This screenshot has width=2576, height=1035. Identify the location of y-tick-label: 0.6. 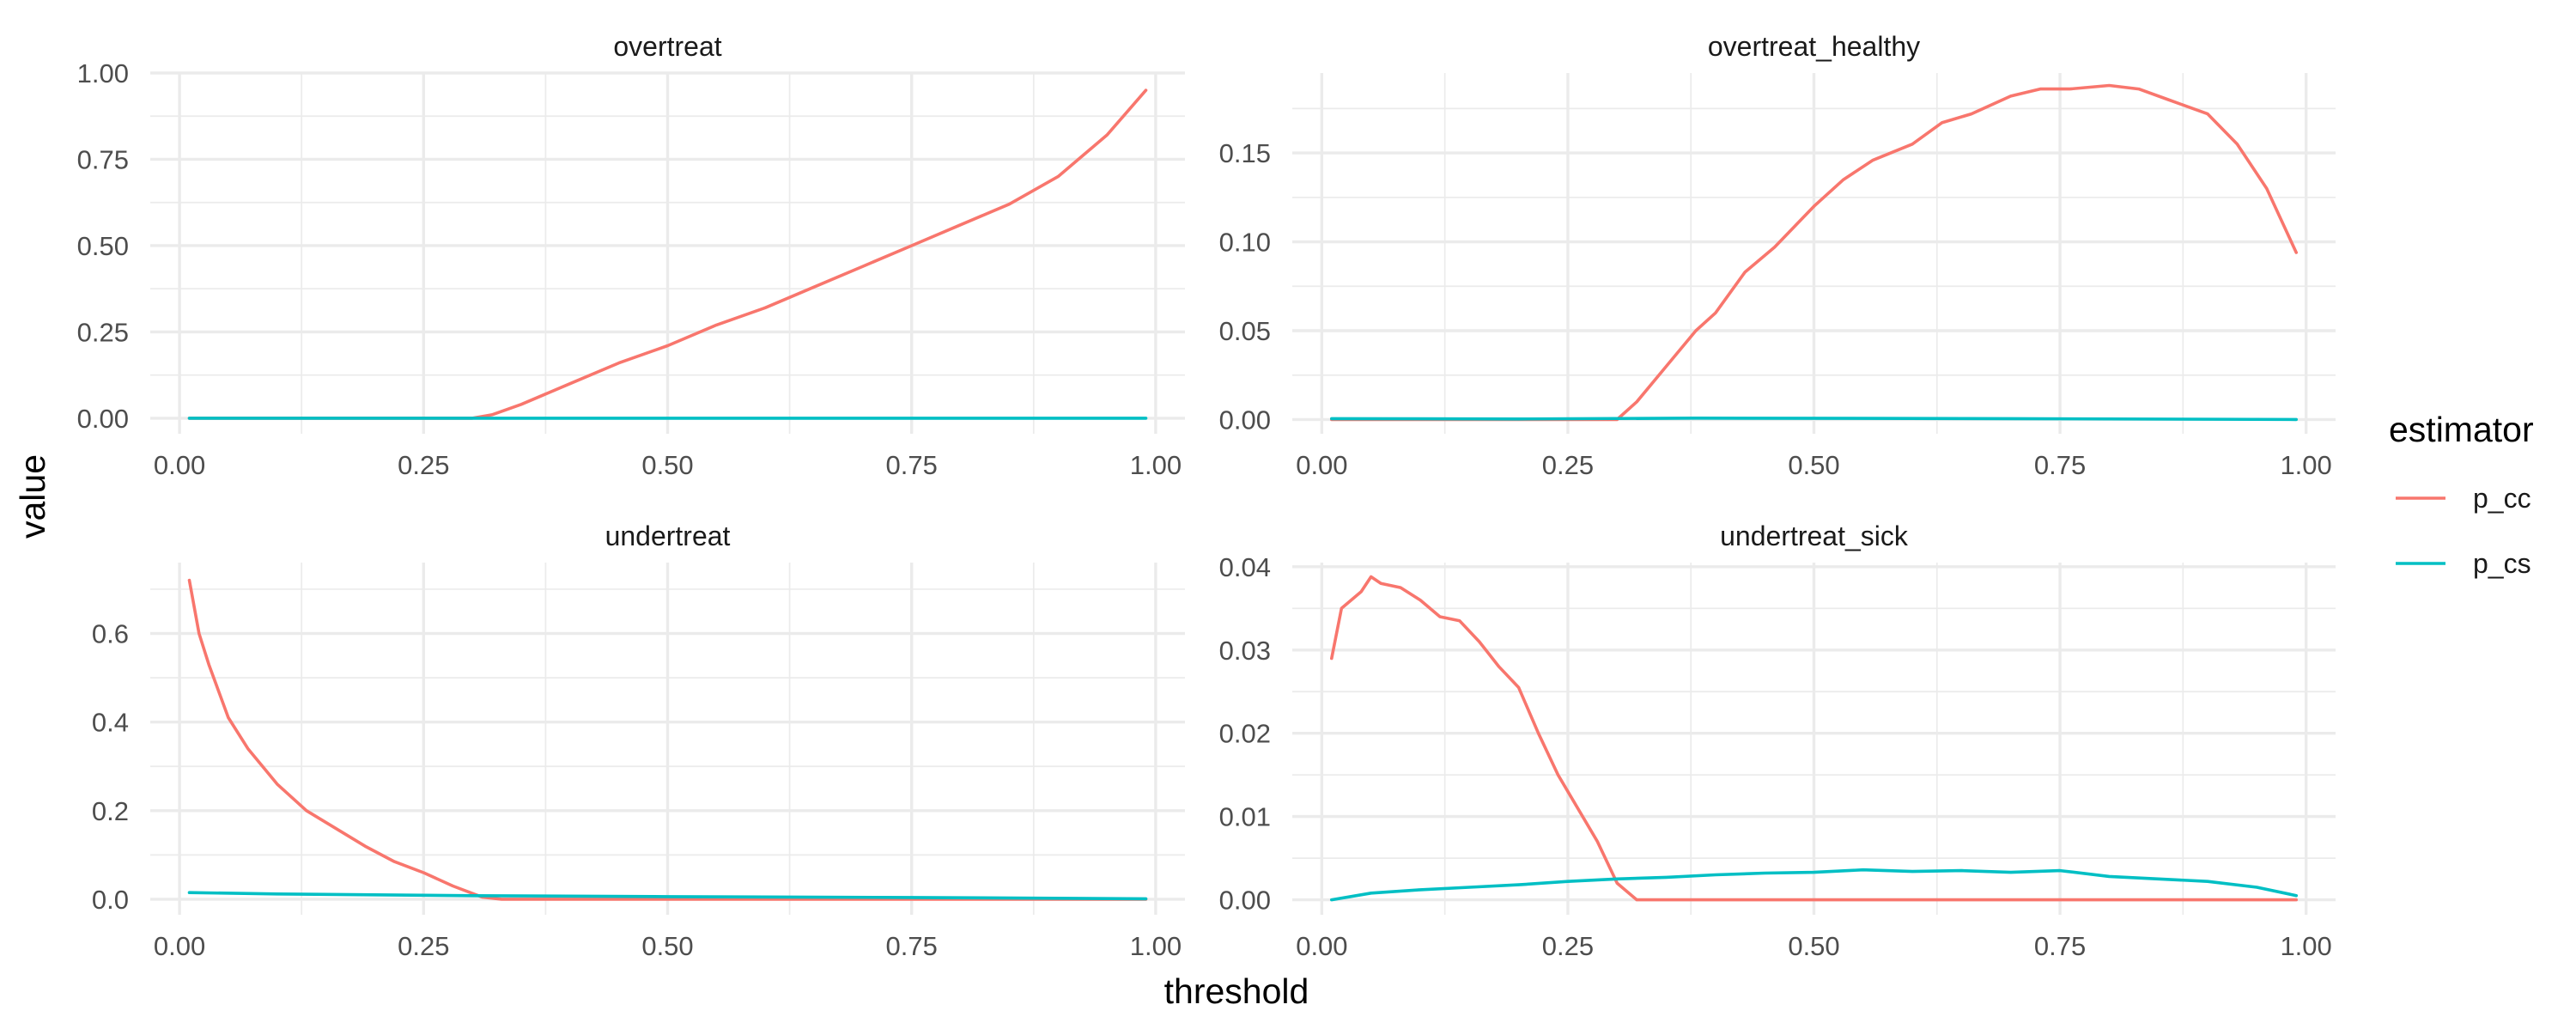
(111, 634).